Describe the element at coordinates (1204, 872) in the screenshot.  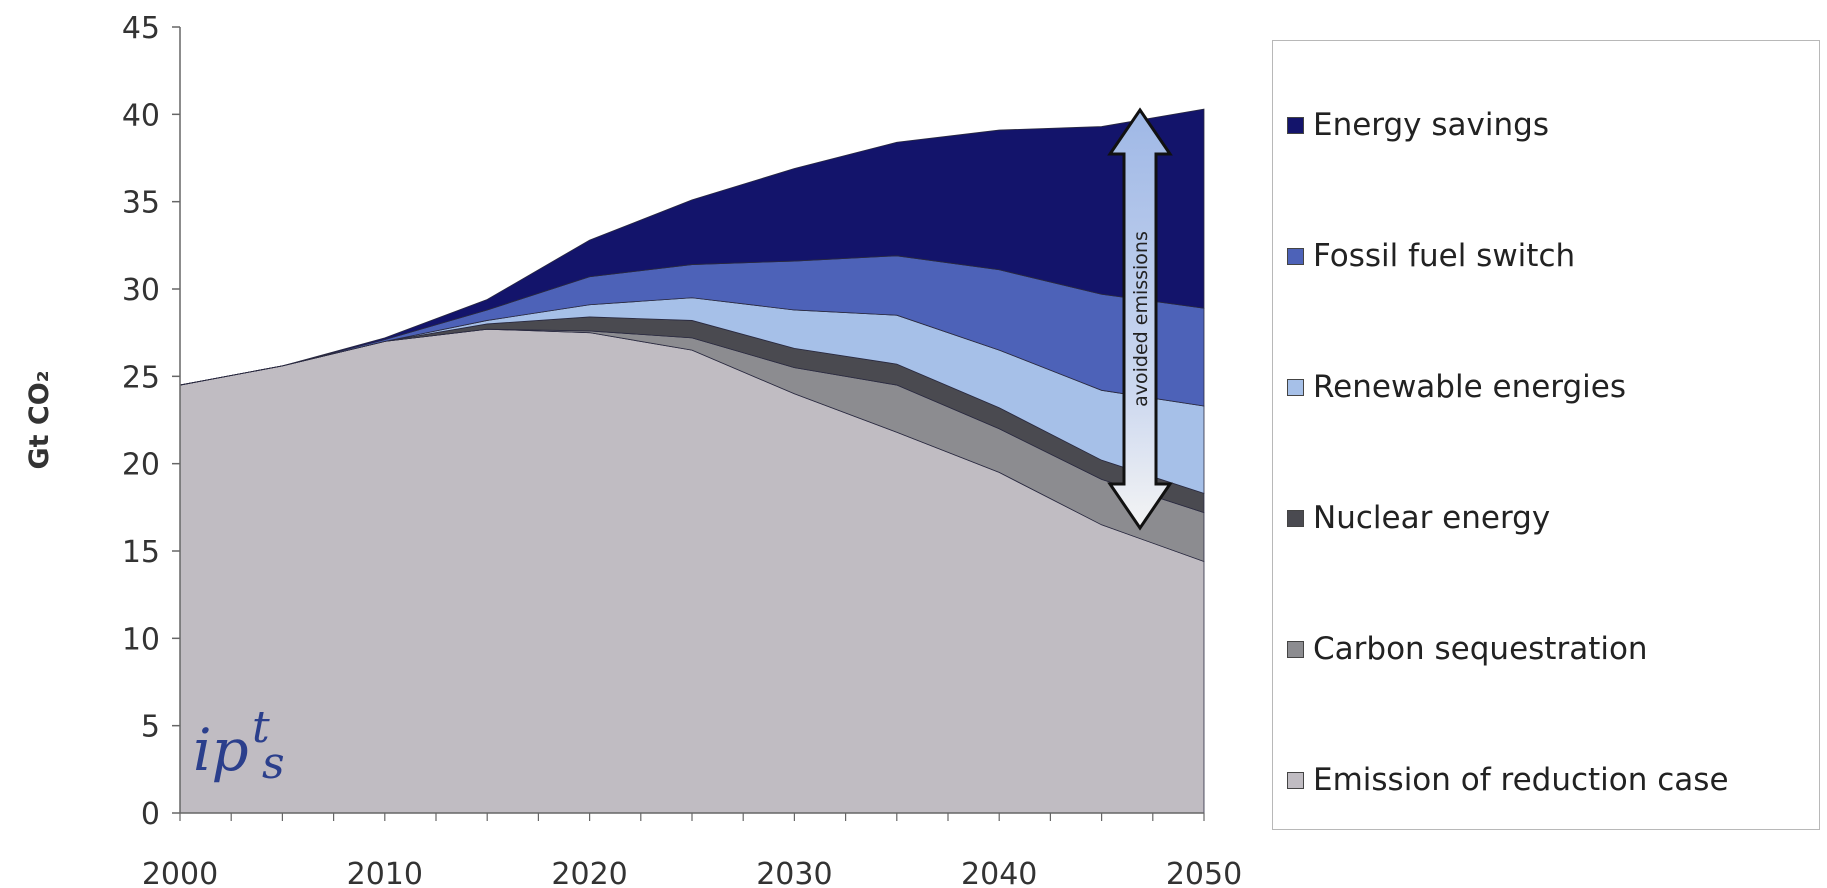
I see `x-tick-label: 2050` at that location.